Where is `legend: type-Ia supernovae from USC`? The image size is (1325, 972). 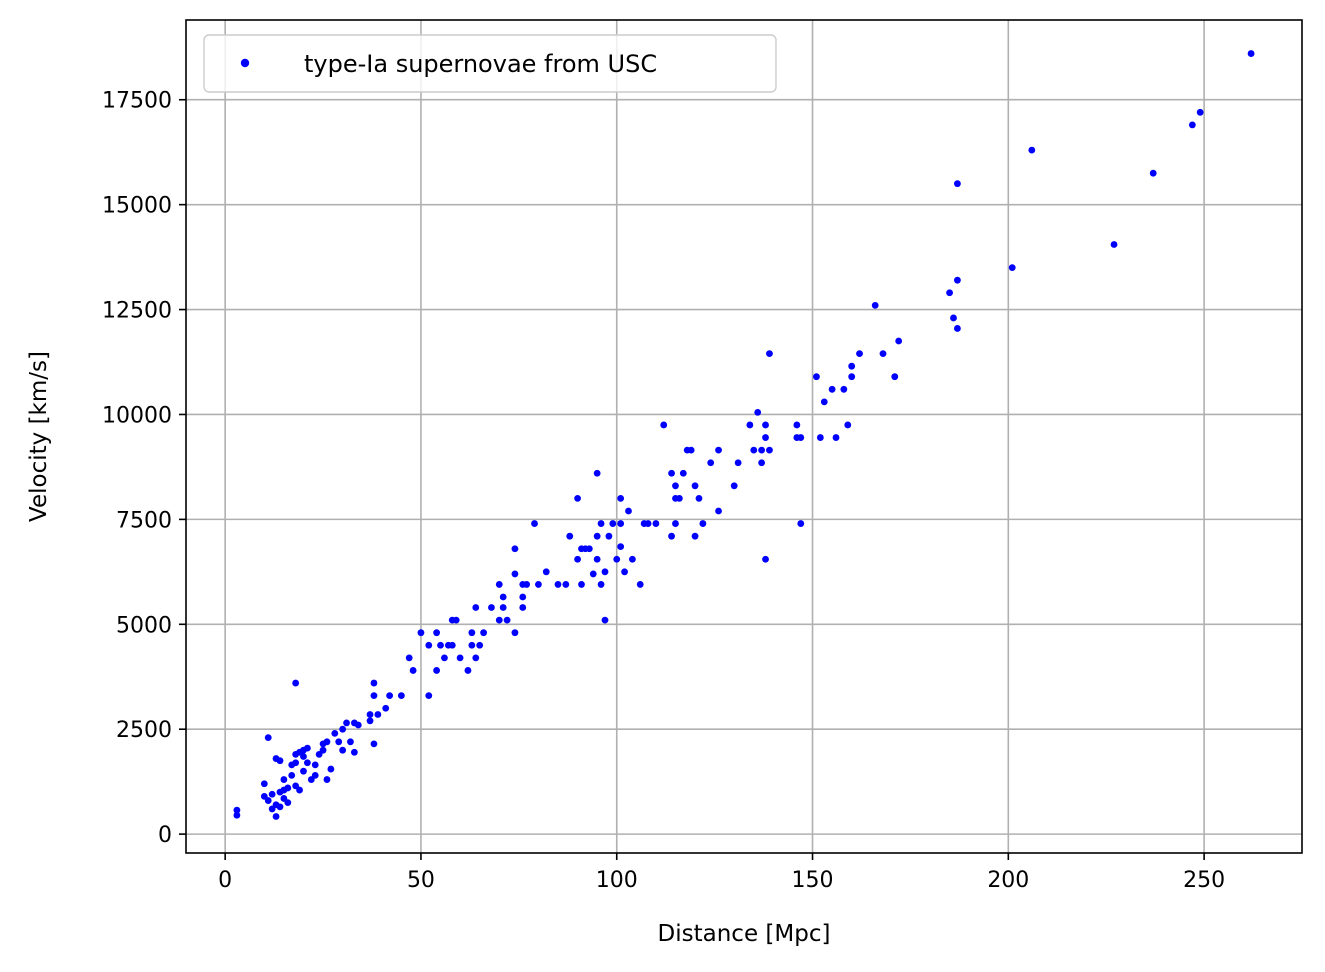
legend: type-Ia supernovae from USC is located at coordinates (490, 63).